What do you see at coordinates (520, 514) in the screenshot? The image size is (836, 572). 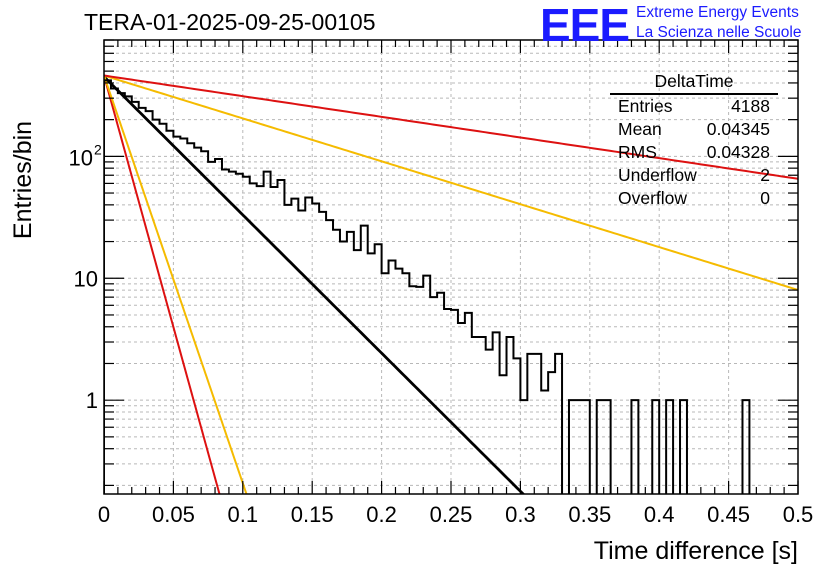 I see `x-tick-label: 0.3` at bounding box center [520, 514].